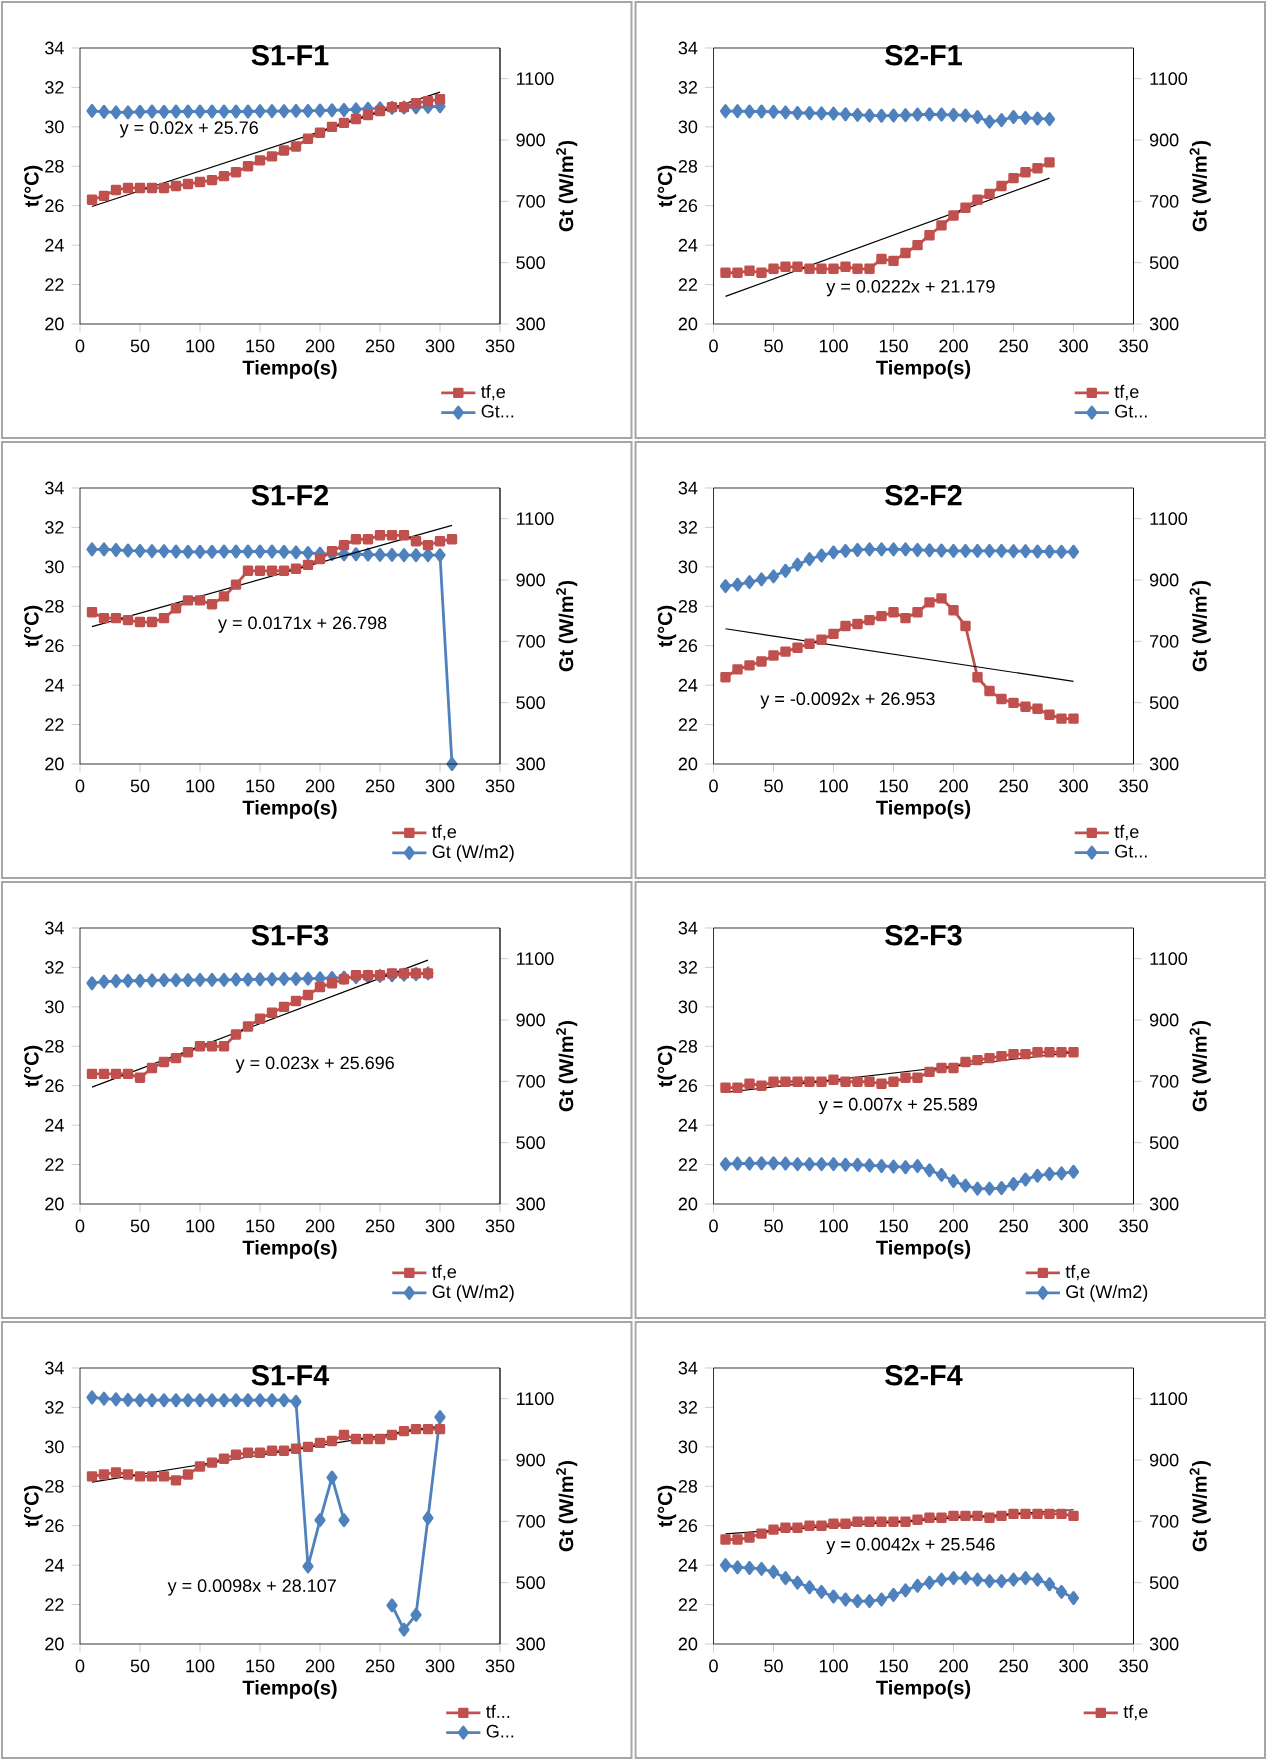  What do you see at coordinates (923, 495) in the screenshot?
I see `chart-title: S2-F2` at bounding box center [923, 495].